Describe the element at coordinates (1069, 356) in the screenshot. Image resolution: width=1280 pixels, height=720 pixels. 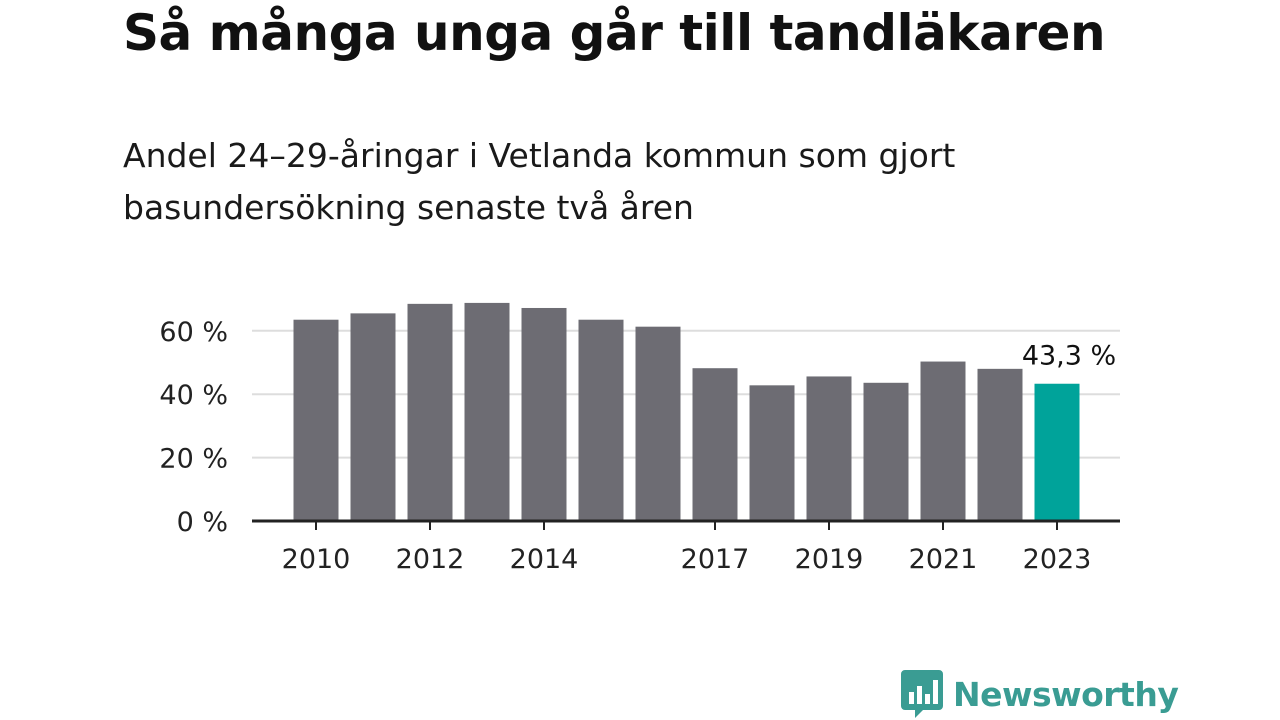
I see `data-label: 43,3 %` at that location.